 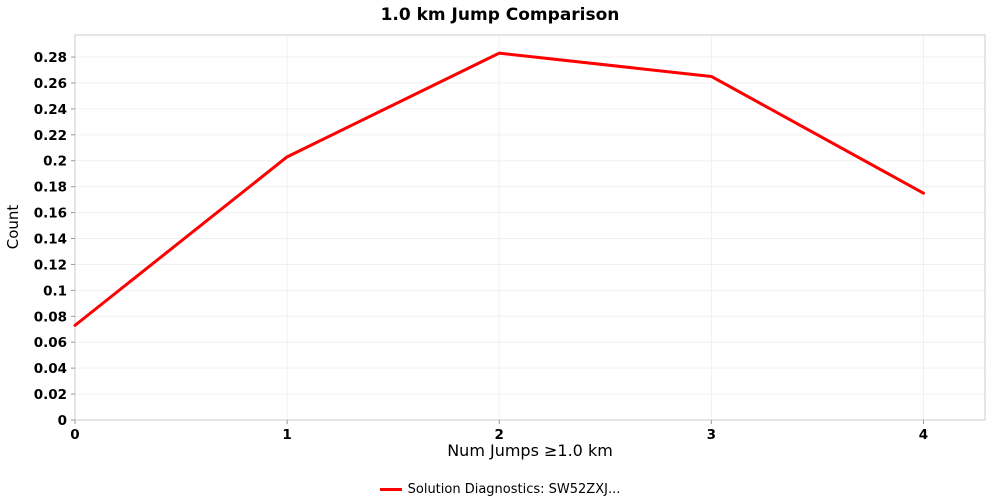 What do you see at coordinates (50, 265) in the screenshot?
I see `y-tick-label: 0.12` at bounding box center [50, 265].